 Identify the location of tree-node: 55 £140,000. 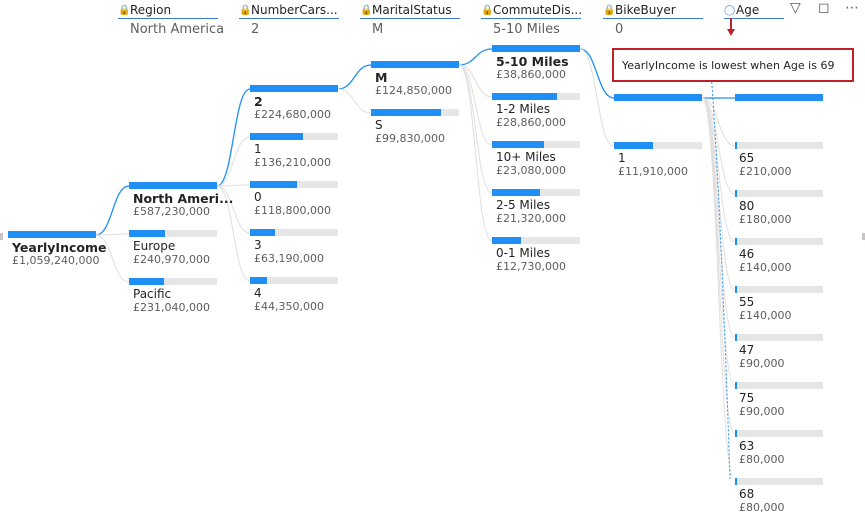
(800, 305).